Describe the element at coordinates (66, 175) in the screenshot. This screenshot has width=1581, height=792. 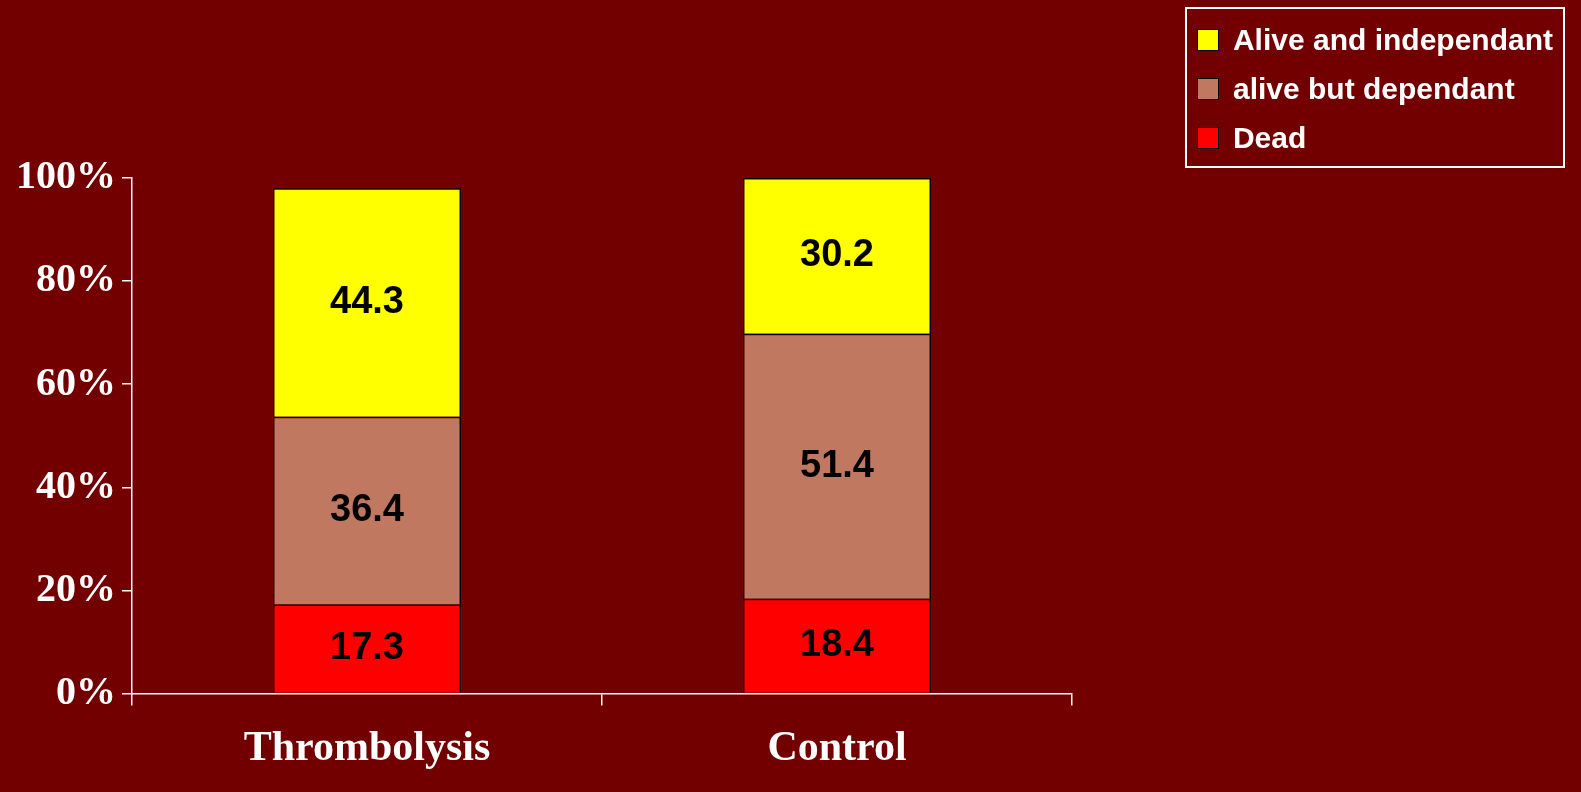
I see `y-tick-label: 100%` at that location.